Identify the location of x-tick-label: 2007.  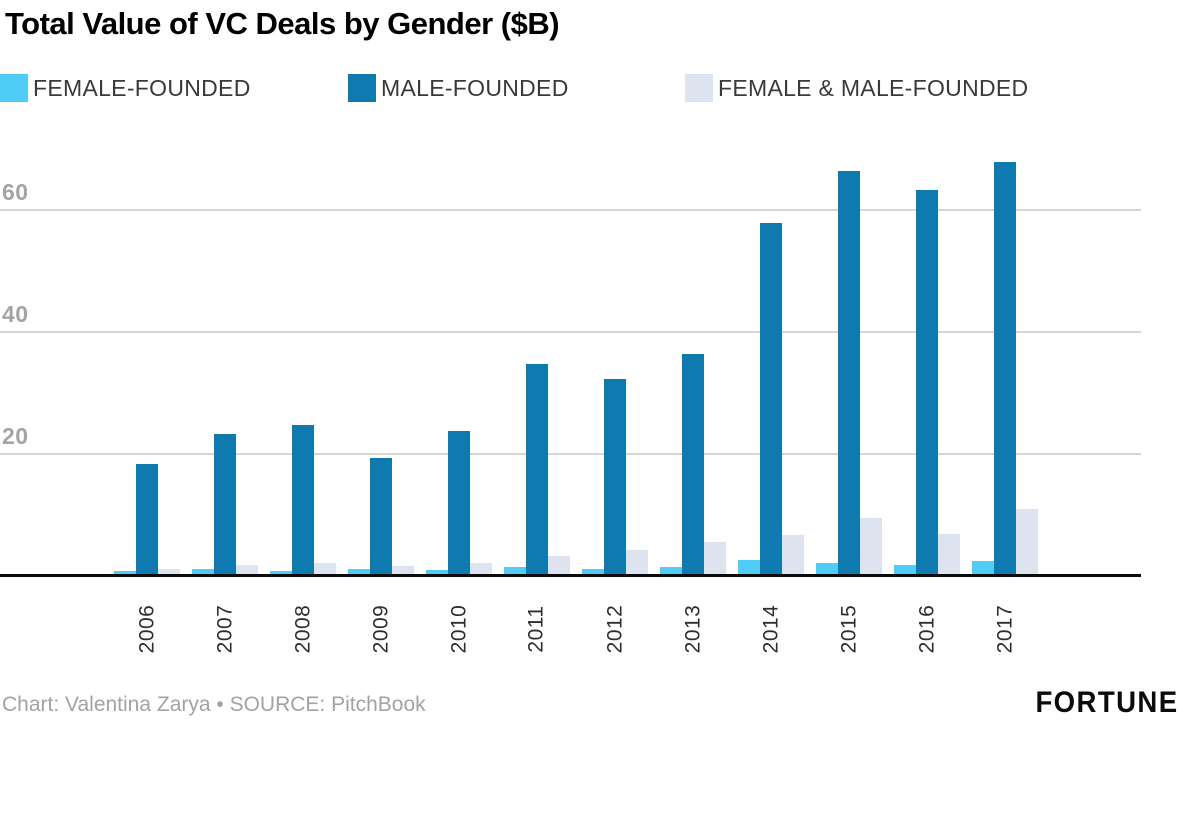
(224, 629).